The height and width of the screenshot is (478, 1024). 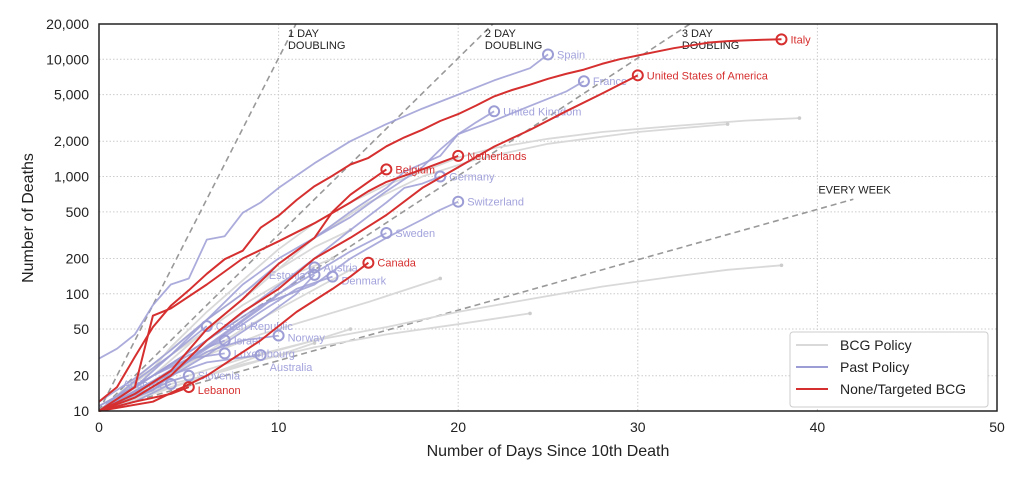 What do you see at coordinates (314, 274) in the screenshot?
I see `endpoint-marker-estonia` at bounding box center [314, 274].